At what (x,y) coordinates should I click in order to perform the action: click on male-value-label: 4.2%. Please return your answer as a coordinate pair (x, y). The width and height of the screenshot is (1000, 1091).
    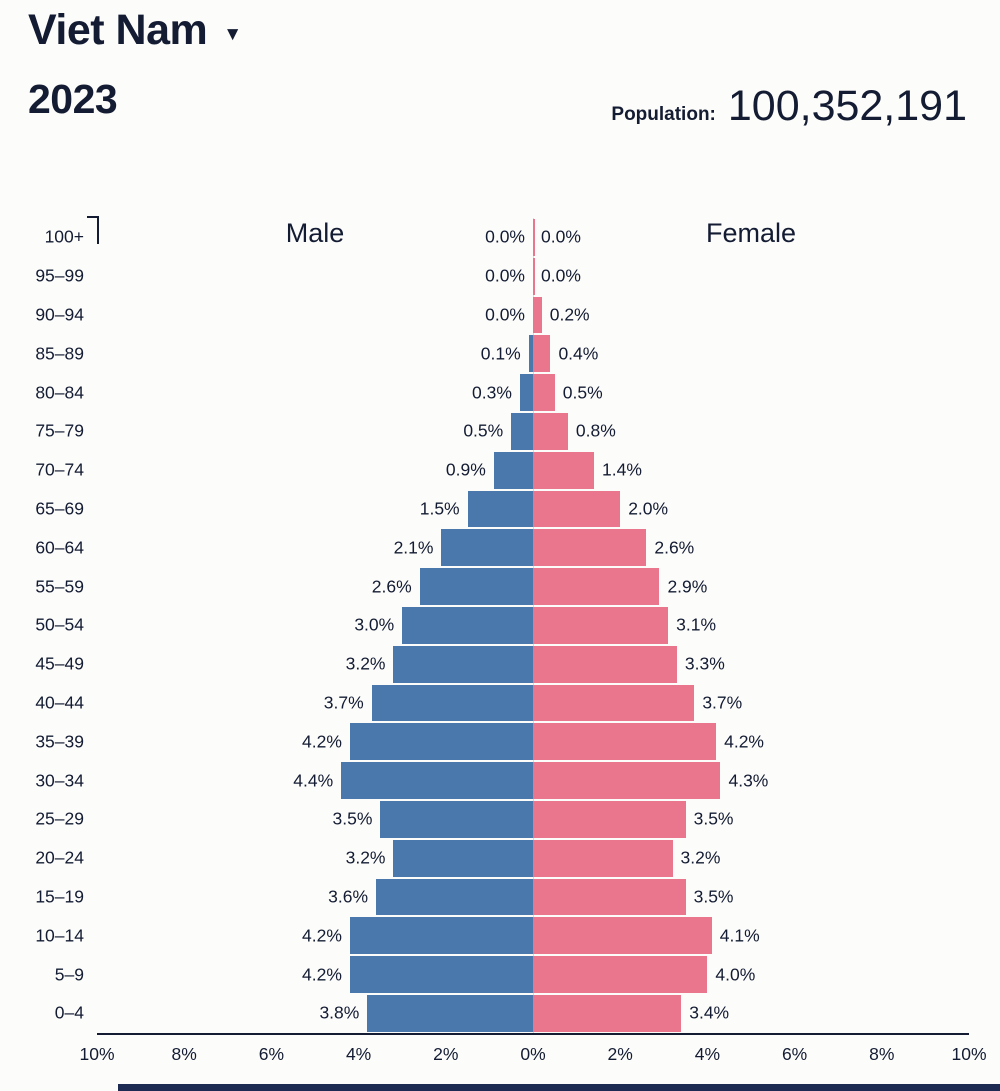
    Looking at the image, I should click on (322, 974).